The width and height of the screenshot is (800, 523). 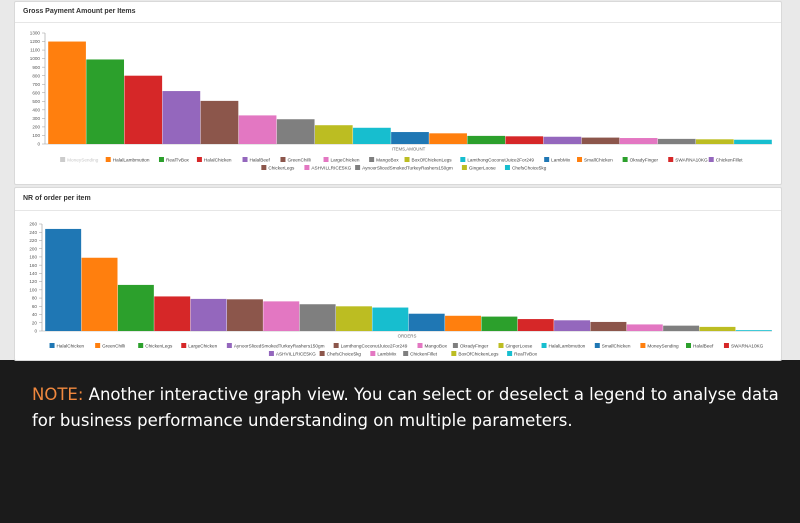 What do you see at coordinates (600, 140) in the screenshot?
I see `bar-chickerlegs` at bounding box center [600, 140].